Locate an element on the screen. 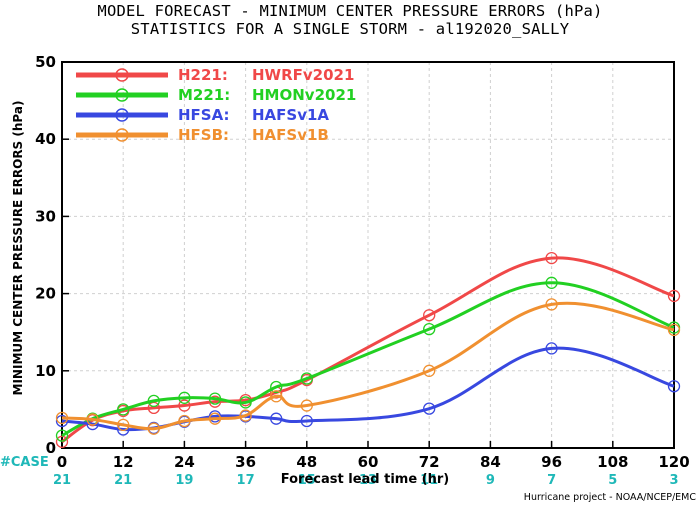  y-tick-label: 20 is located at coordinates (45, 294).